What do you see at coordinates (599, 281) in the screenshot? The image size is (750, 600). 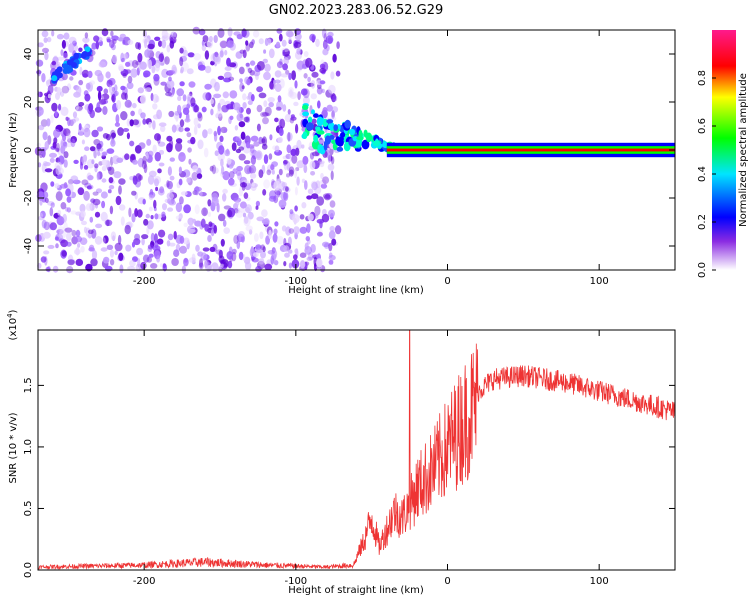 I see `x-tick-label: 100` at bounding box center [599, 281].